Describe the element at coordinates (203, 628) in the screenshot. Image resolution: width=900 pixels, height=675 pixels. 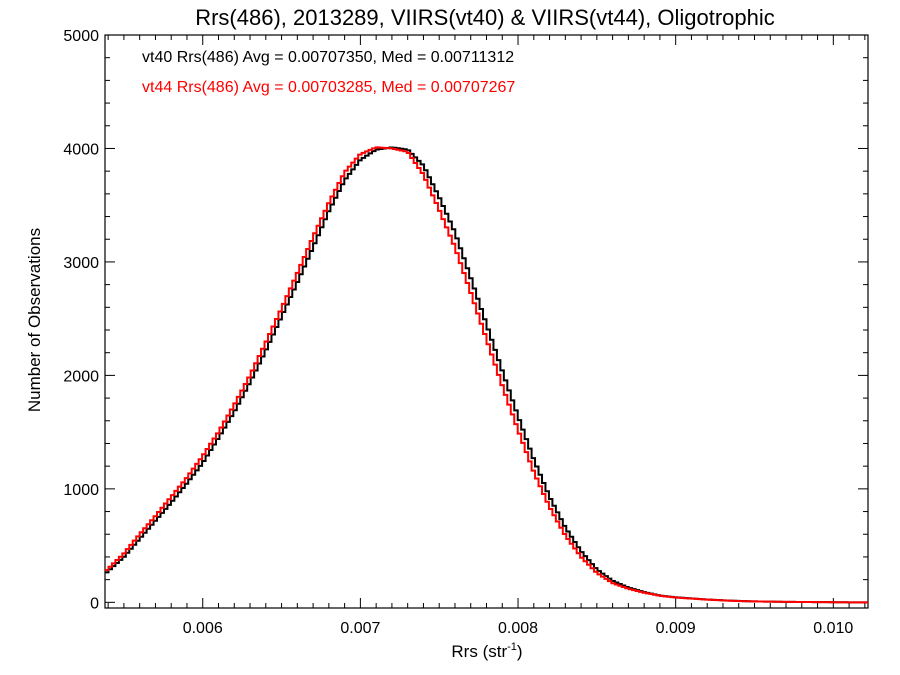
I see `x-tick-label: 0.006` at that location.